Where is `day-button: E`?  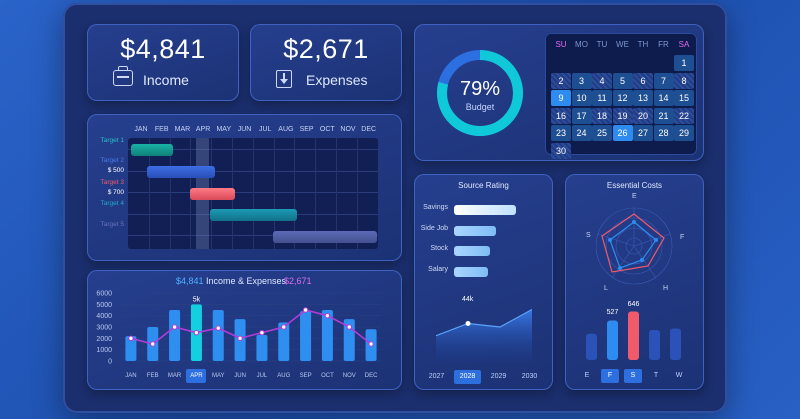
day-button: E is located at coordinates (587, 375).